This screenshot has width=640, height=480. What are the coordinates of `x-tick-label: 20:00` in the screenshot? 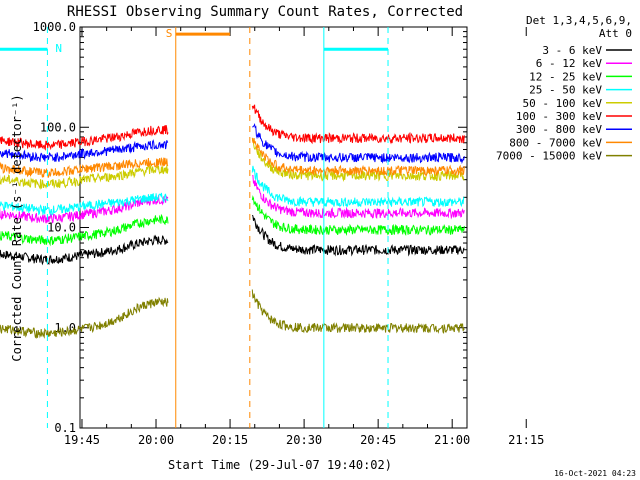 It's located at (156, 440).